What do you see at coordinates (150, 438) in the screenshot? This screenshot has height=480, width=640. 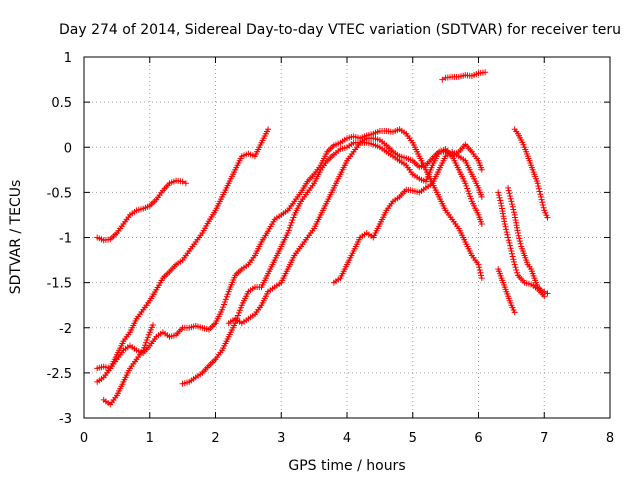 I see `x-tick-label: 1` at bounding box center [150, 438].